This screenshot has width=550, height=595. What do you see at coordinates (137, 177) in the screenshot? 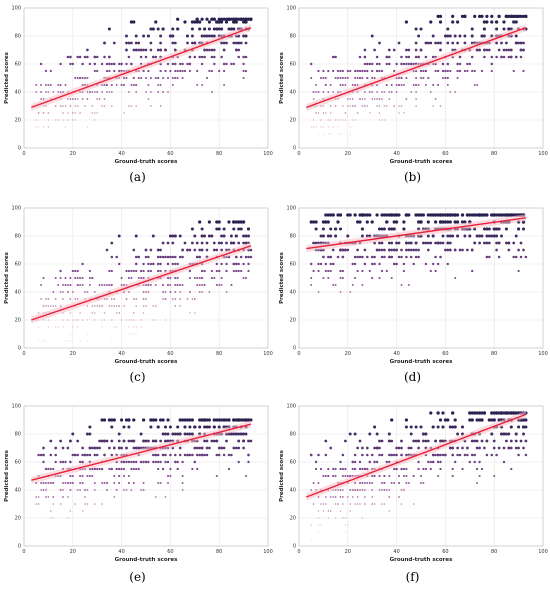
I see `caption-a: (a)` at bounding box center [137, 177].